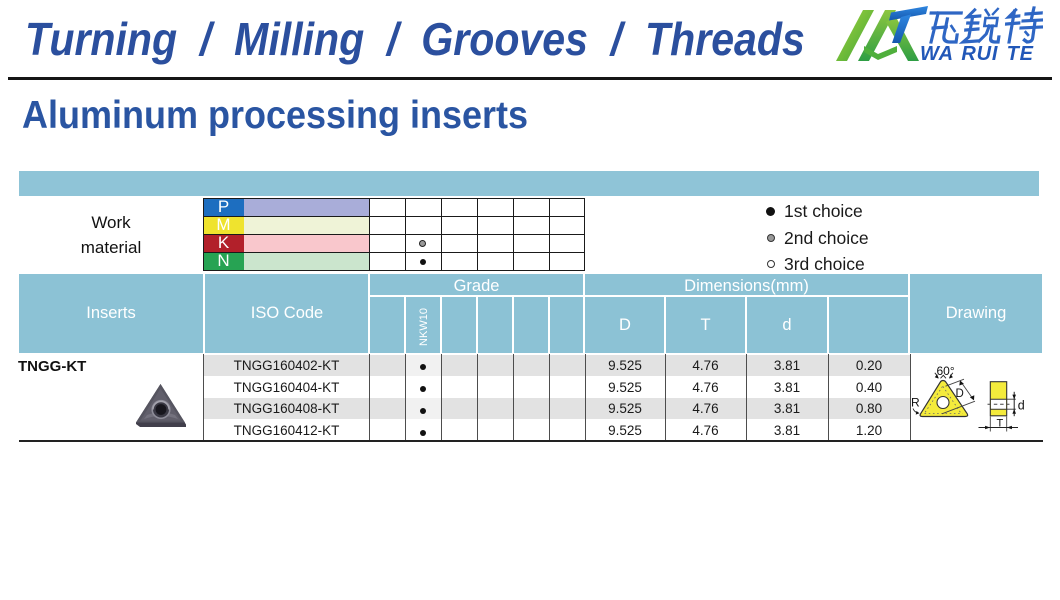 The width and height of the screenshot is (1060, 600). I want to click on svg-text: D, so click(960, 394).